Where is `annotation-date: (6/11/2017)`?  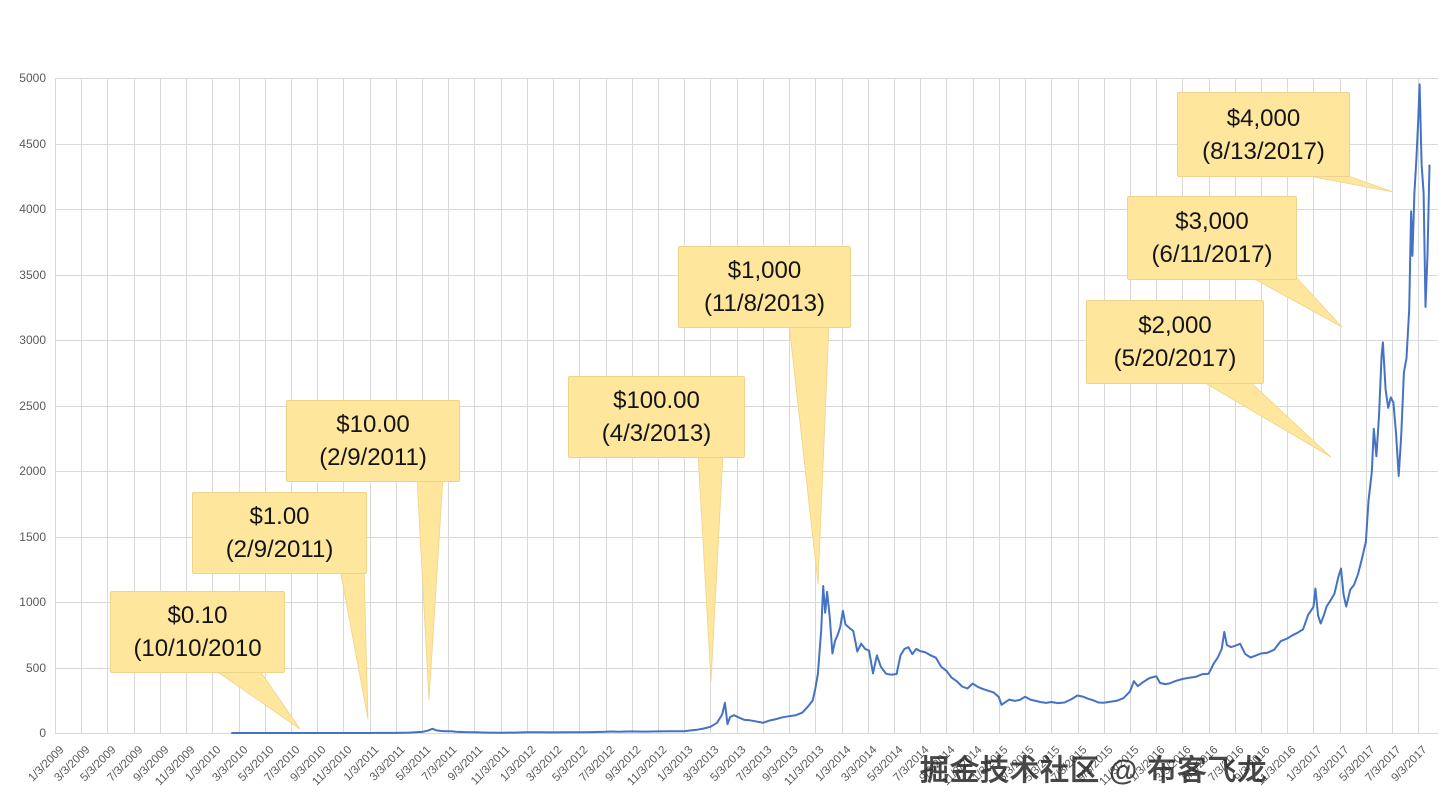 annotation-date: (6/11/2017) is located at coordinates (1212, 254).